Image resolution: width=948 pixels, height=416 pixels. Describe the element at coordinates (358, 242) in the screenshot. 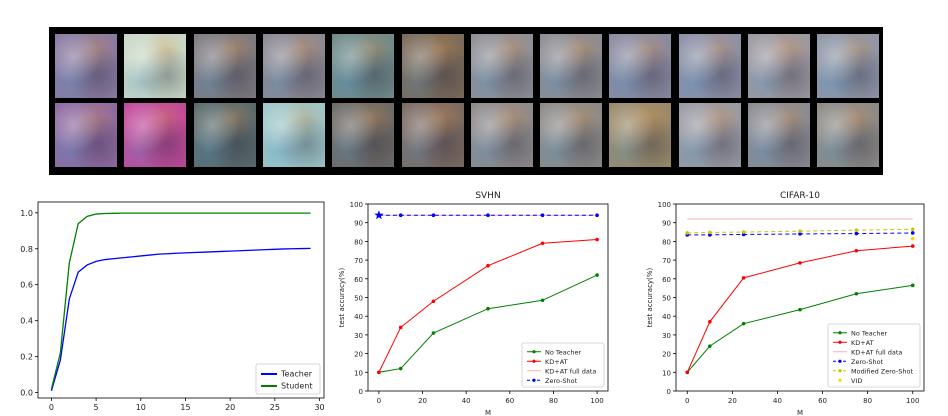

I see `y-tick-label: 80` at that location.